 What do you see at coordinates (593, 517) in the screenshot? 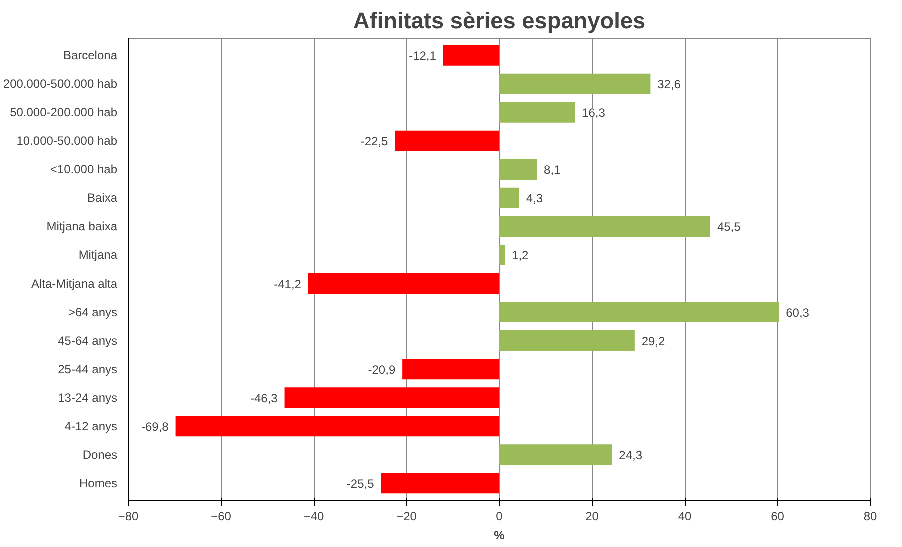
I see `x-tick-label: 20` at bounding box center [593, 517].